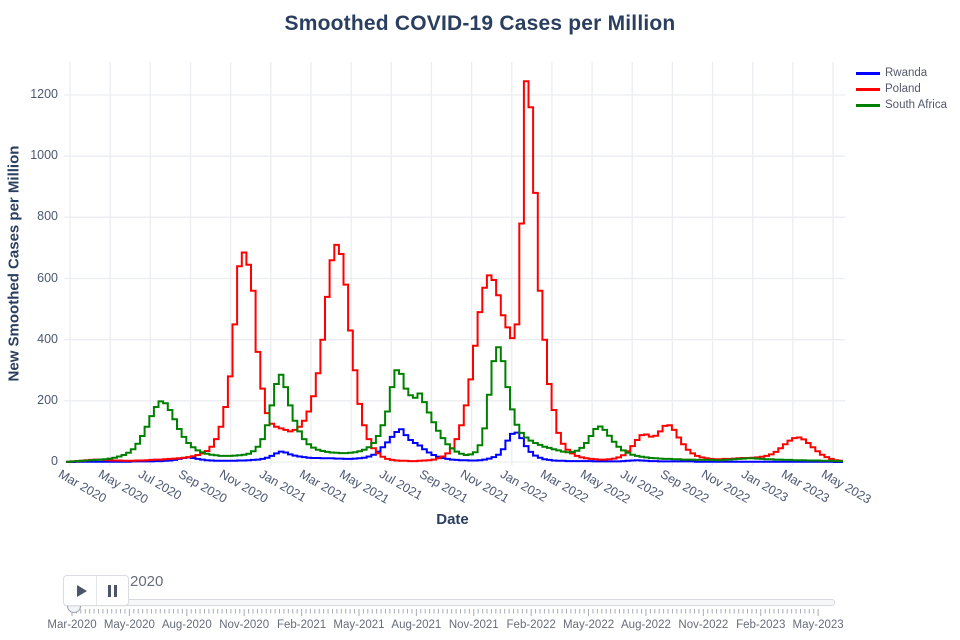  I want to click on legend-item-rwanda: Rwanda, so click(901, 73).